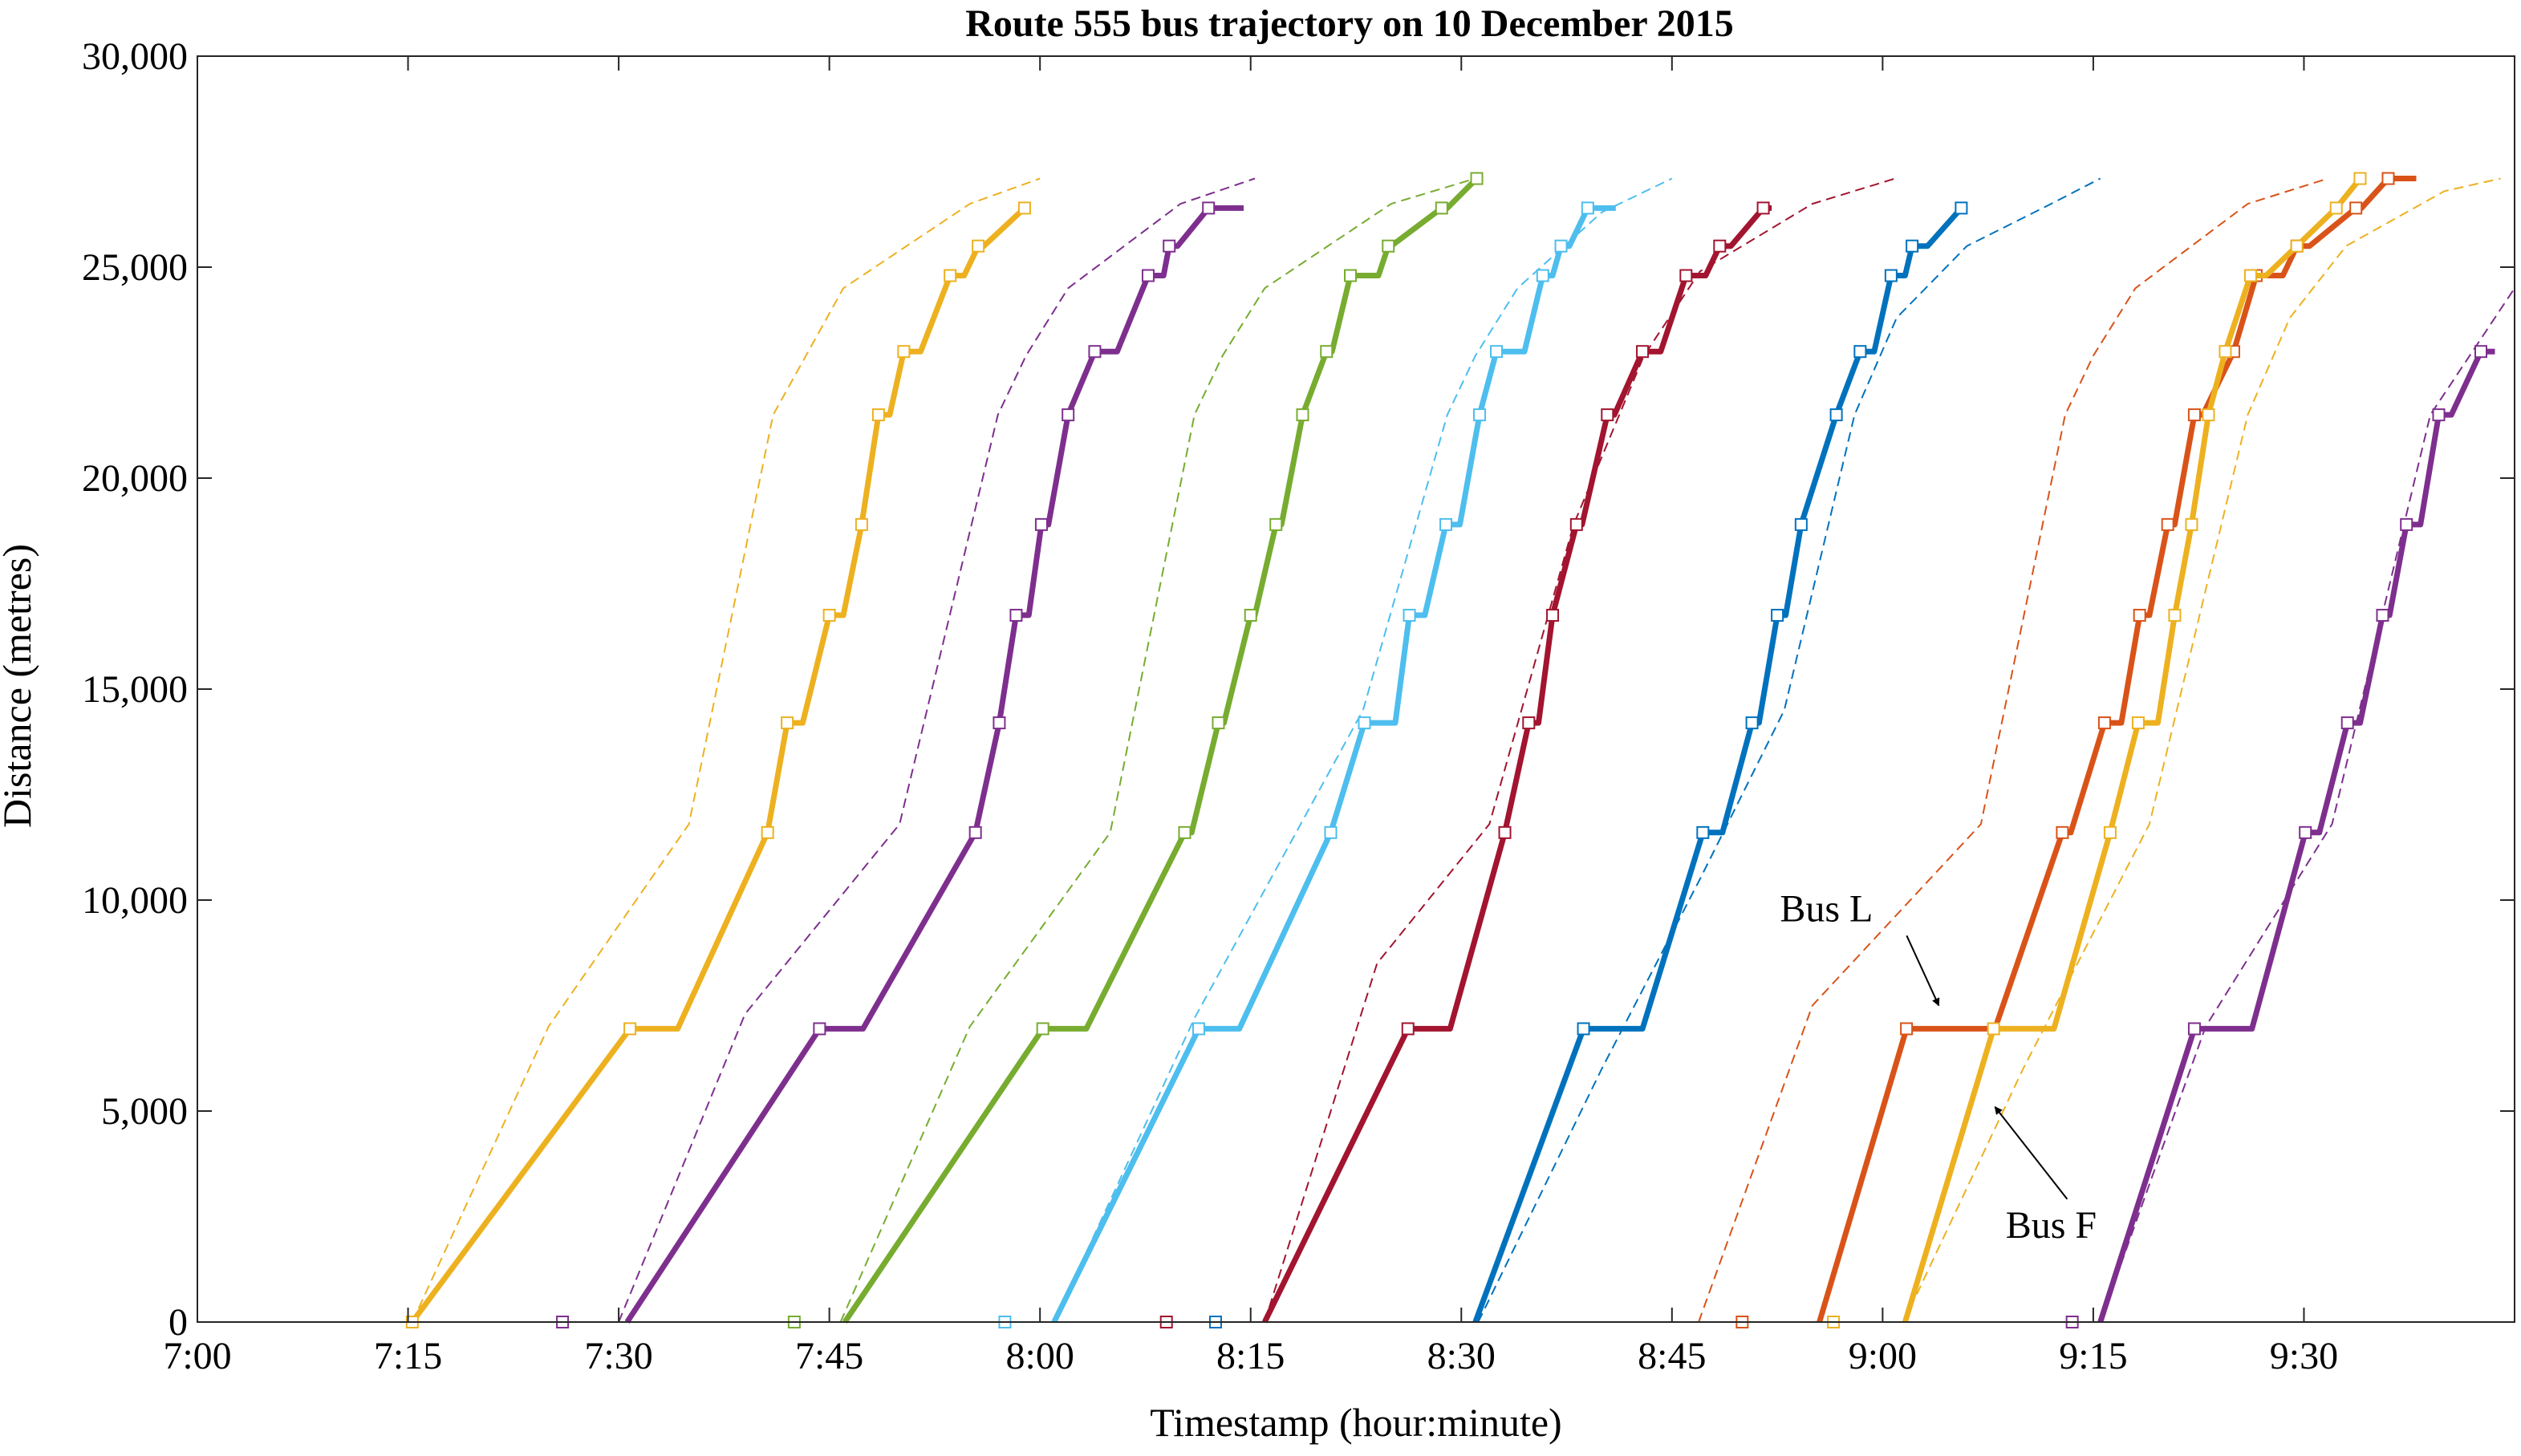 The image size is (2521, 1456). What do you see at coordinates (2051, 1225) in the screenshot?
I see `annotation-label-1: Bus F` at bounding box center [2051, 1225].